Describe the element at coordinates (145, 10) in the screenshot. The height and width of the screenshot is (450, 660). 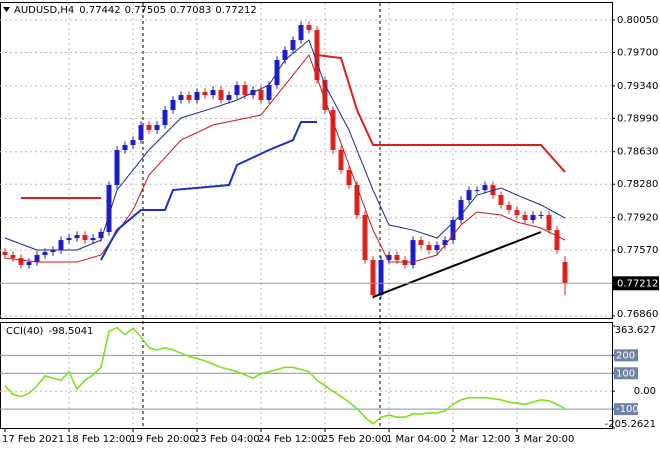
I see `last-high: 0.77505` at that location.